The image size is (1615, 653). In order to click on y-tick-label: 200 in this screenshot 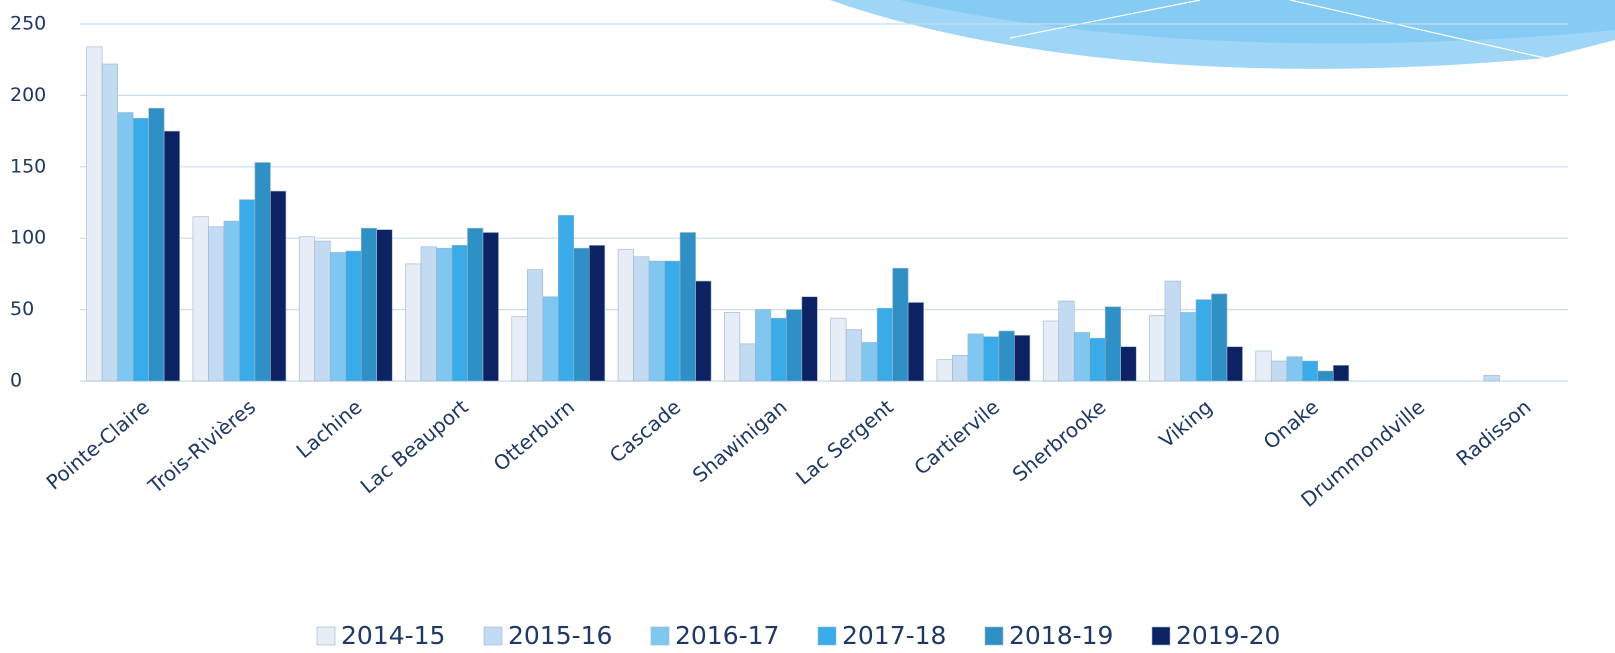, I will do `click(28, 95)`.